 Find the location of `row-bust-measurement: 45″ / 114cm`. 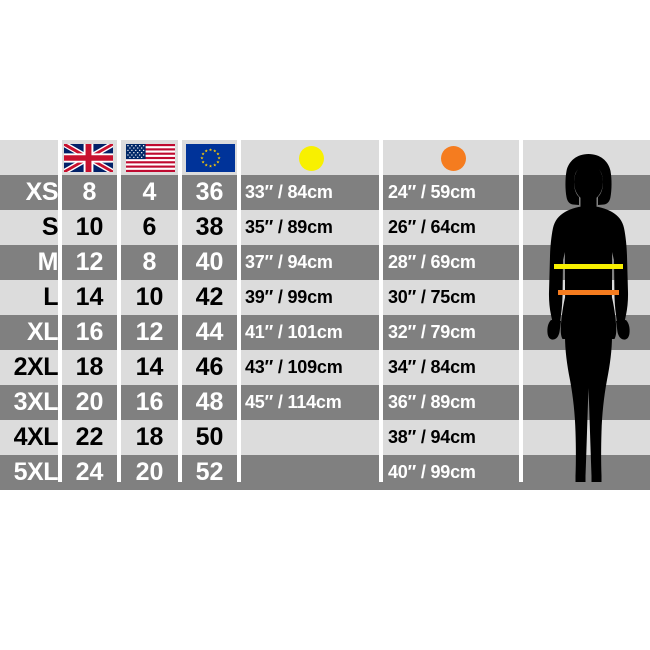

row-bust-measurement: 45″ / 114cm is located at coordinates (293, 402).